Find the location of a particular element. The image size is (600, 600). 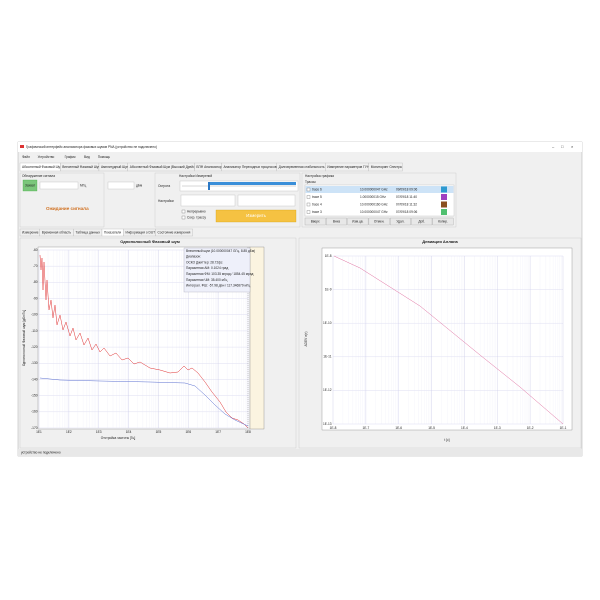

power-input is located at coordinates (121, 185).